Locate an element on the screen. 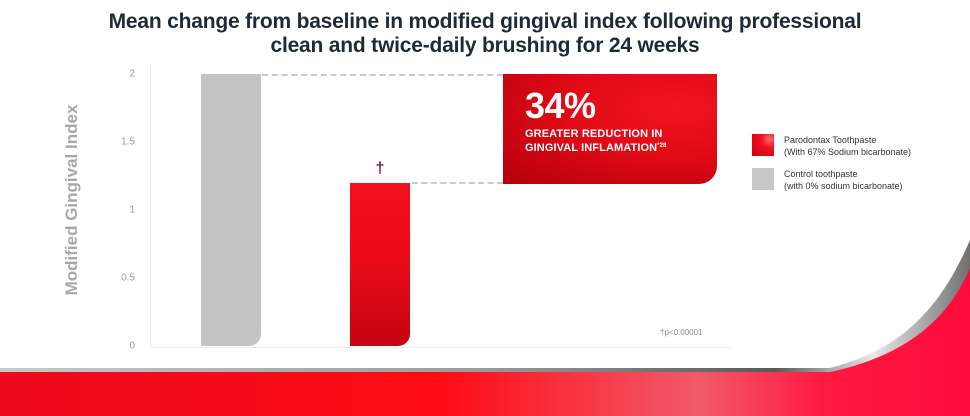  legend-swatch-grey is located at coordinates (763, 179).